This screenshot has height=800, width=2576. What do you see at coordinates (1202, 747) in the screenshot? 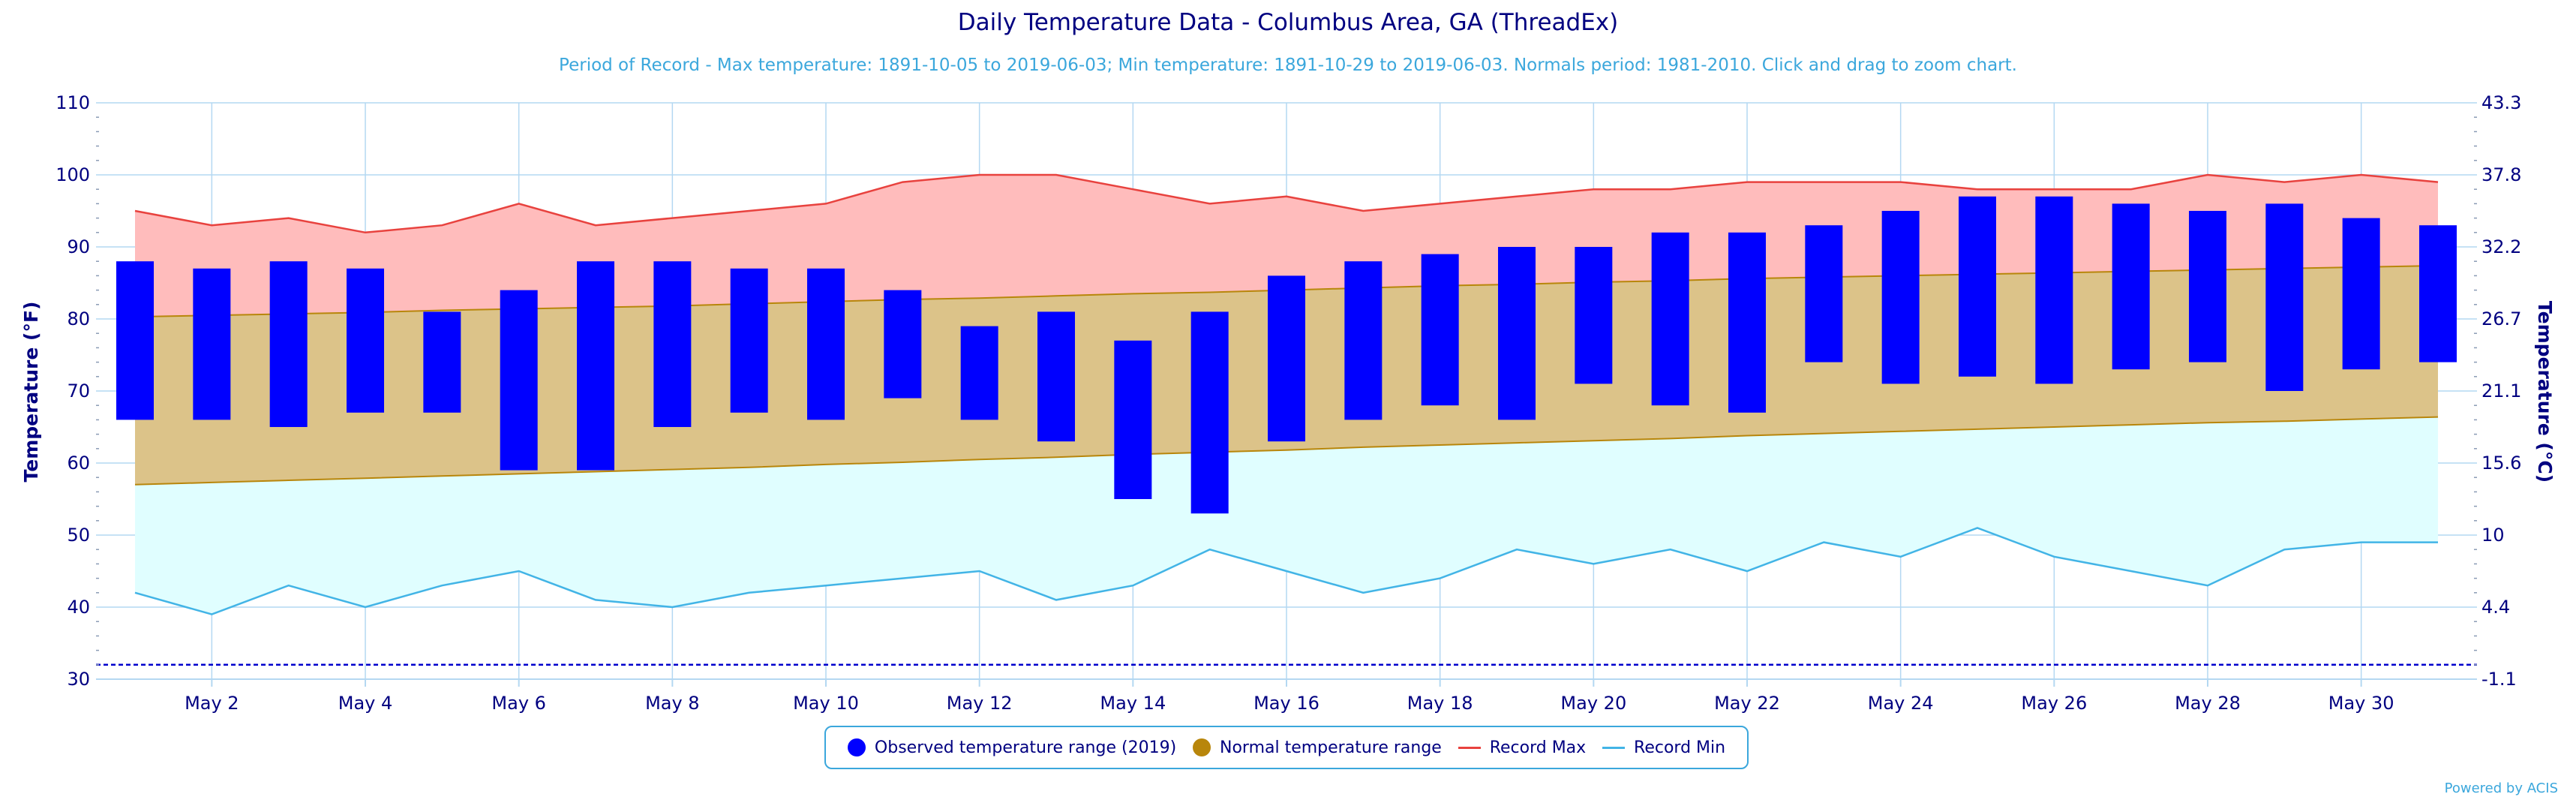
I see `legend-swatch-normal` at bounding box center [1202, 747].